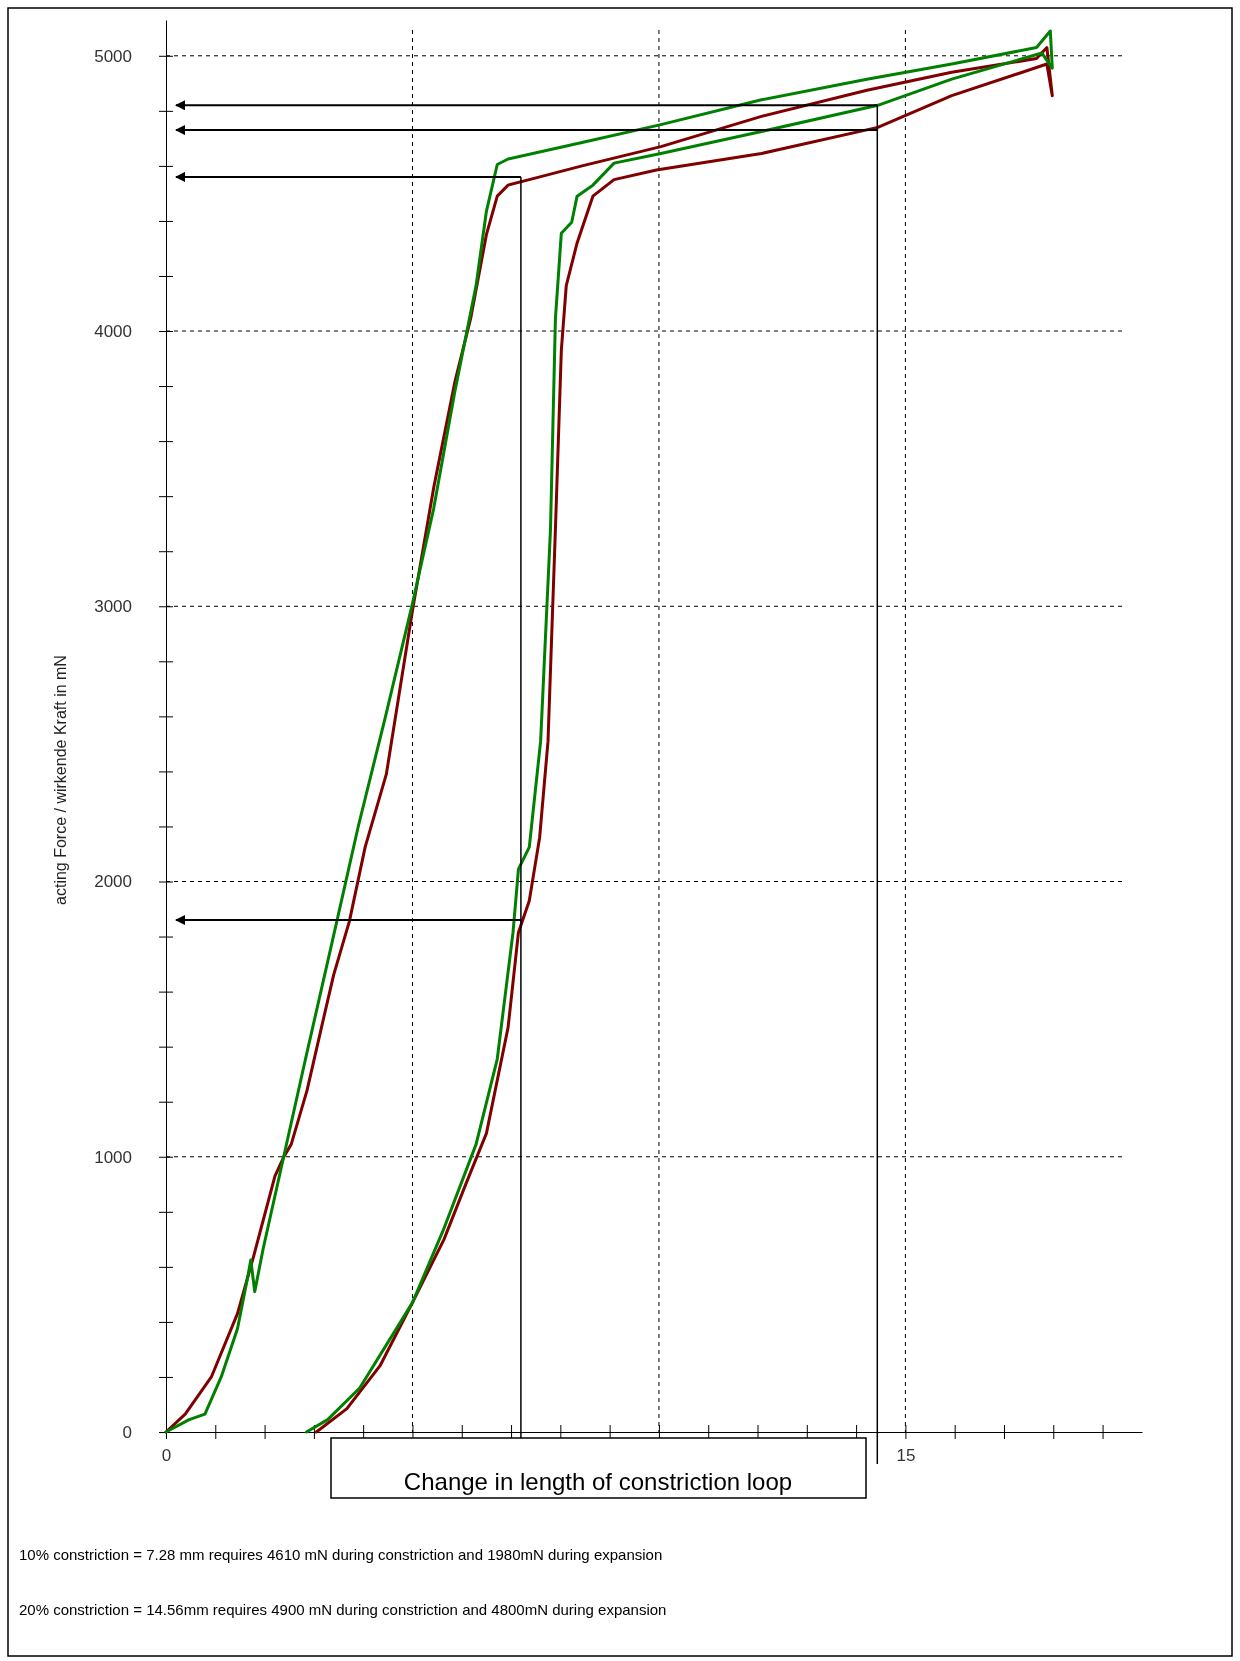 The width and height of the screenshot is (1240, 1661). Describe the element at coordinates (60, 780) in the screenshot. I see `y-axis-title: acting Force / wirkende Kraft in mN` at that location.